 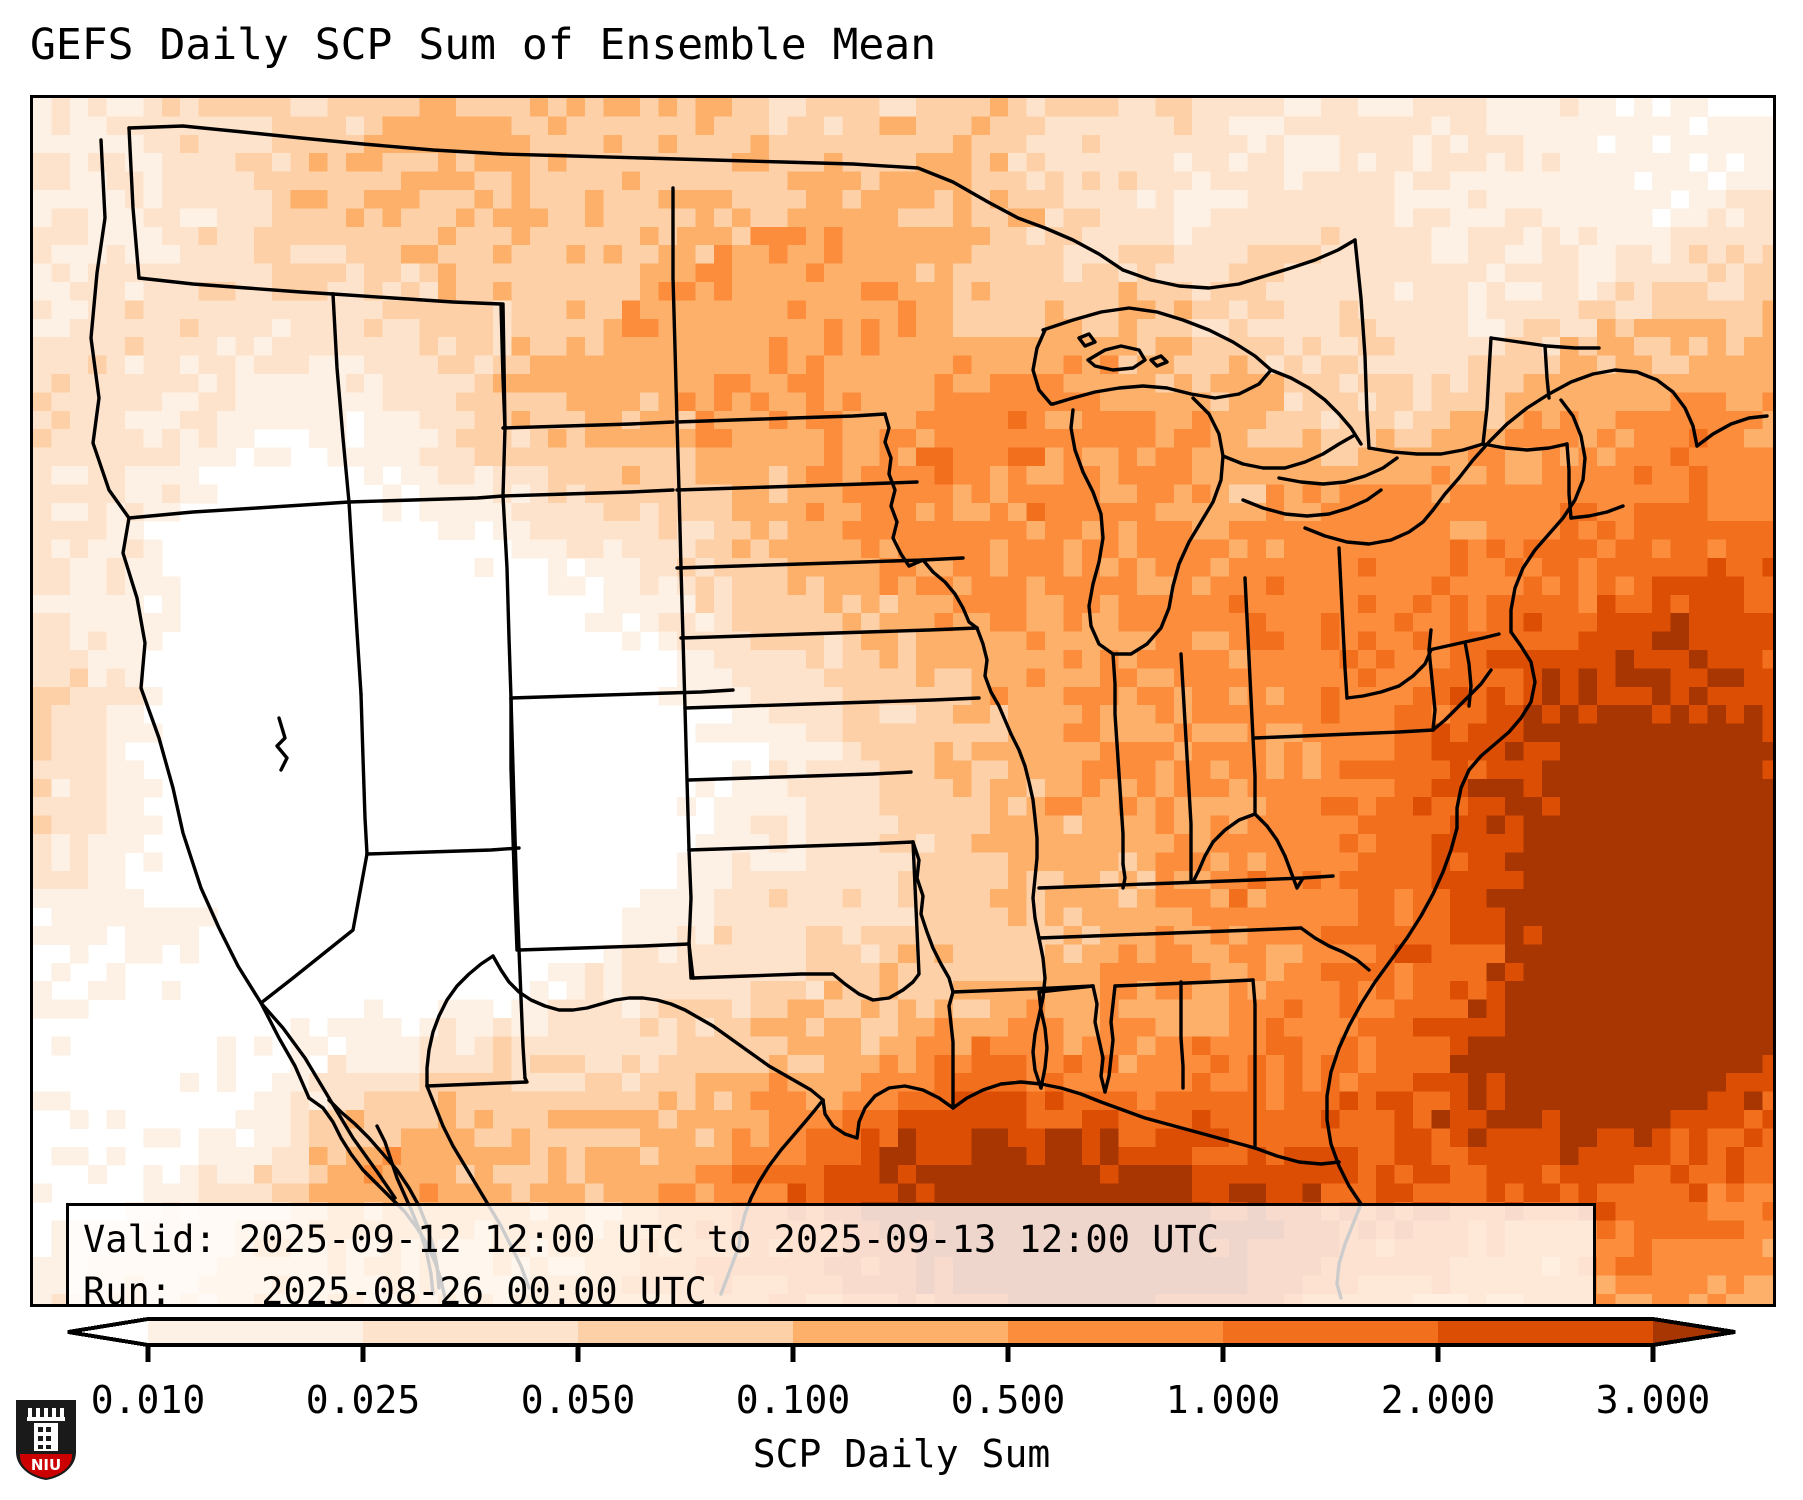 I want to click on niu-logo-text: NIU, so click(x=46, y=1465).